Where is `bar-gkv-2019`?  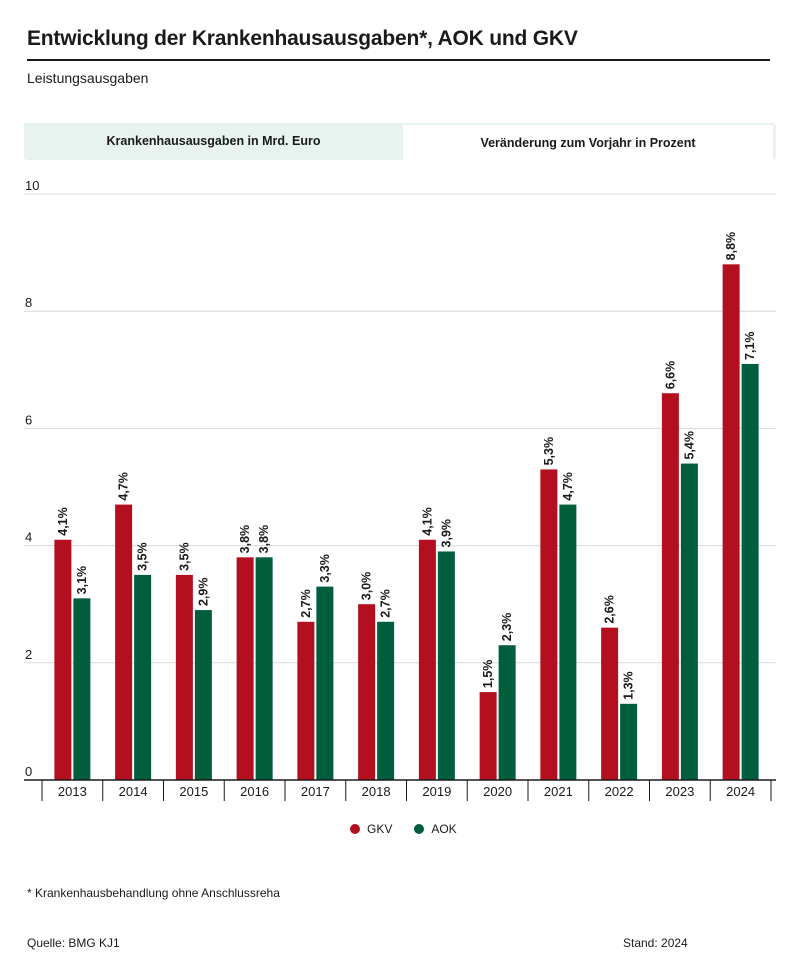
bar-gkv-2019 is located at coordinates (427, 659).